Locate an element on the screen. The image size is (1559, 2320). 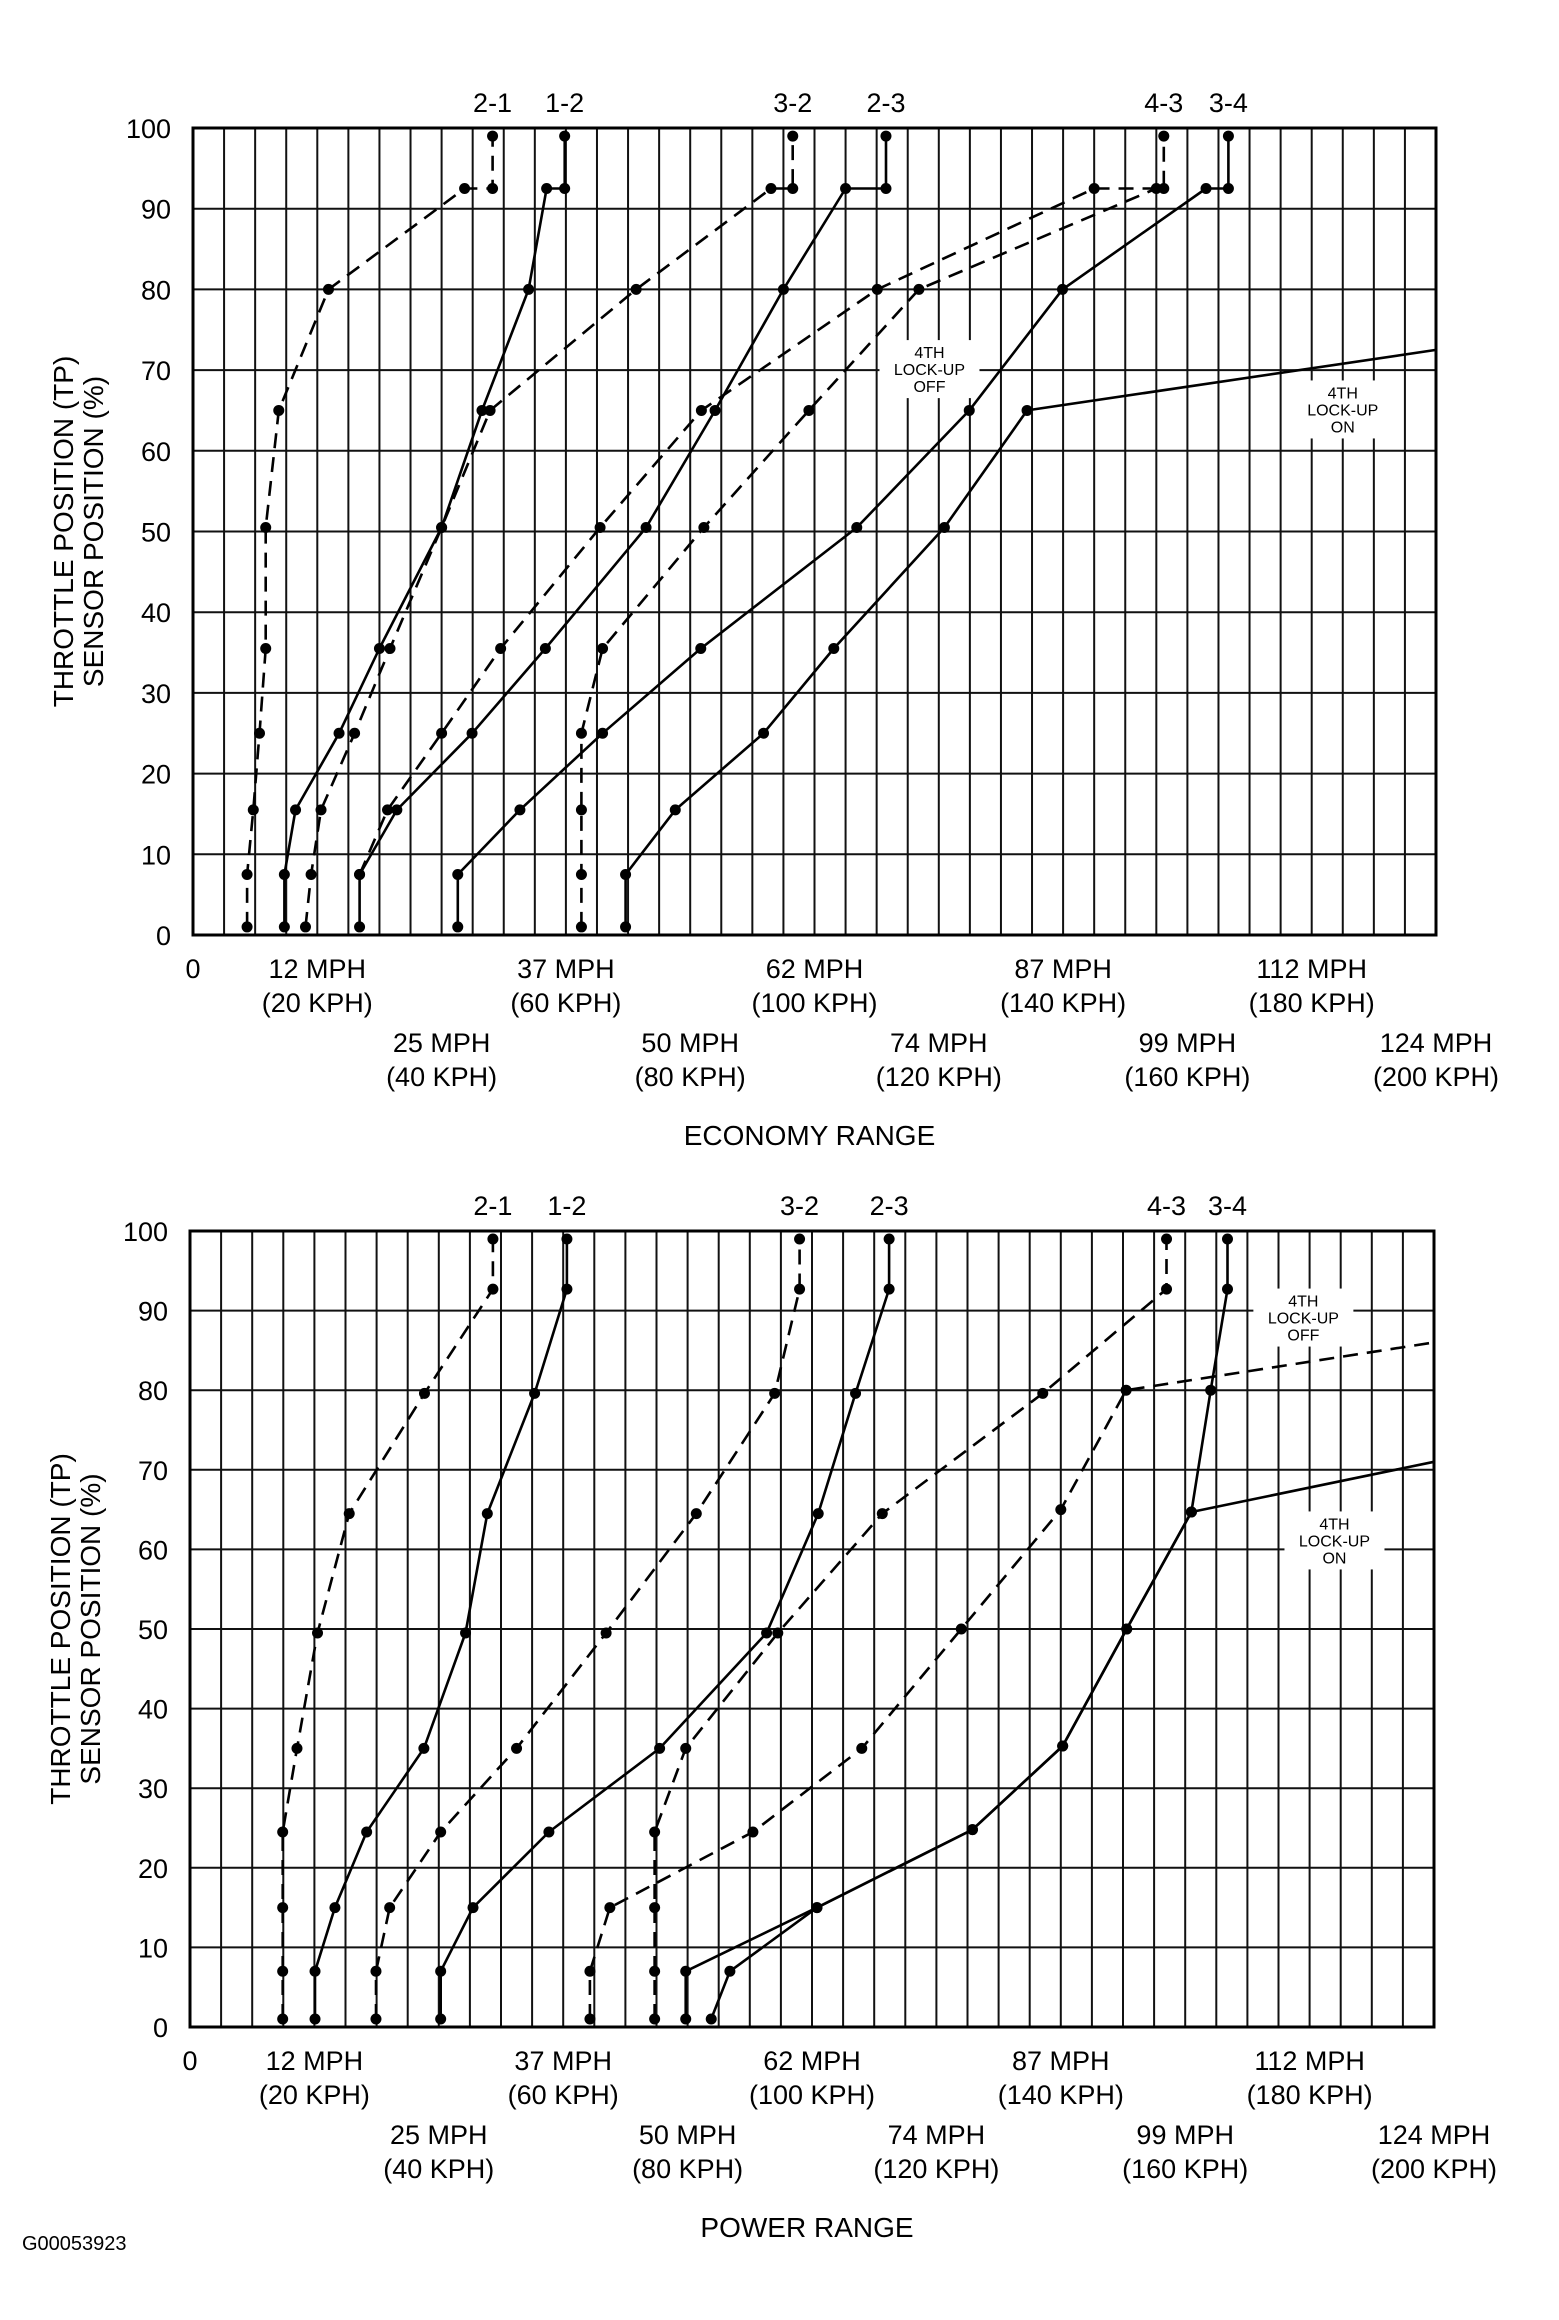
y-axis-title-line: SENSOR POSITION (%) is located at coordinates (90, 1628).